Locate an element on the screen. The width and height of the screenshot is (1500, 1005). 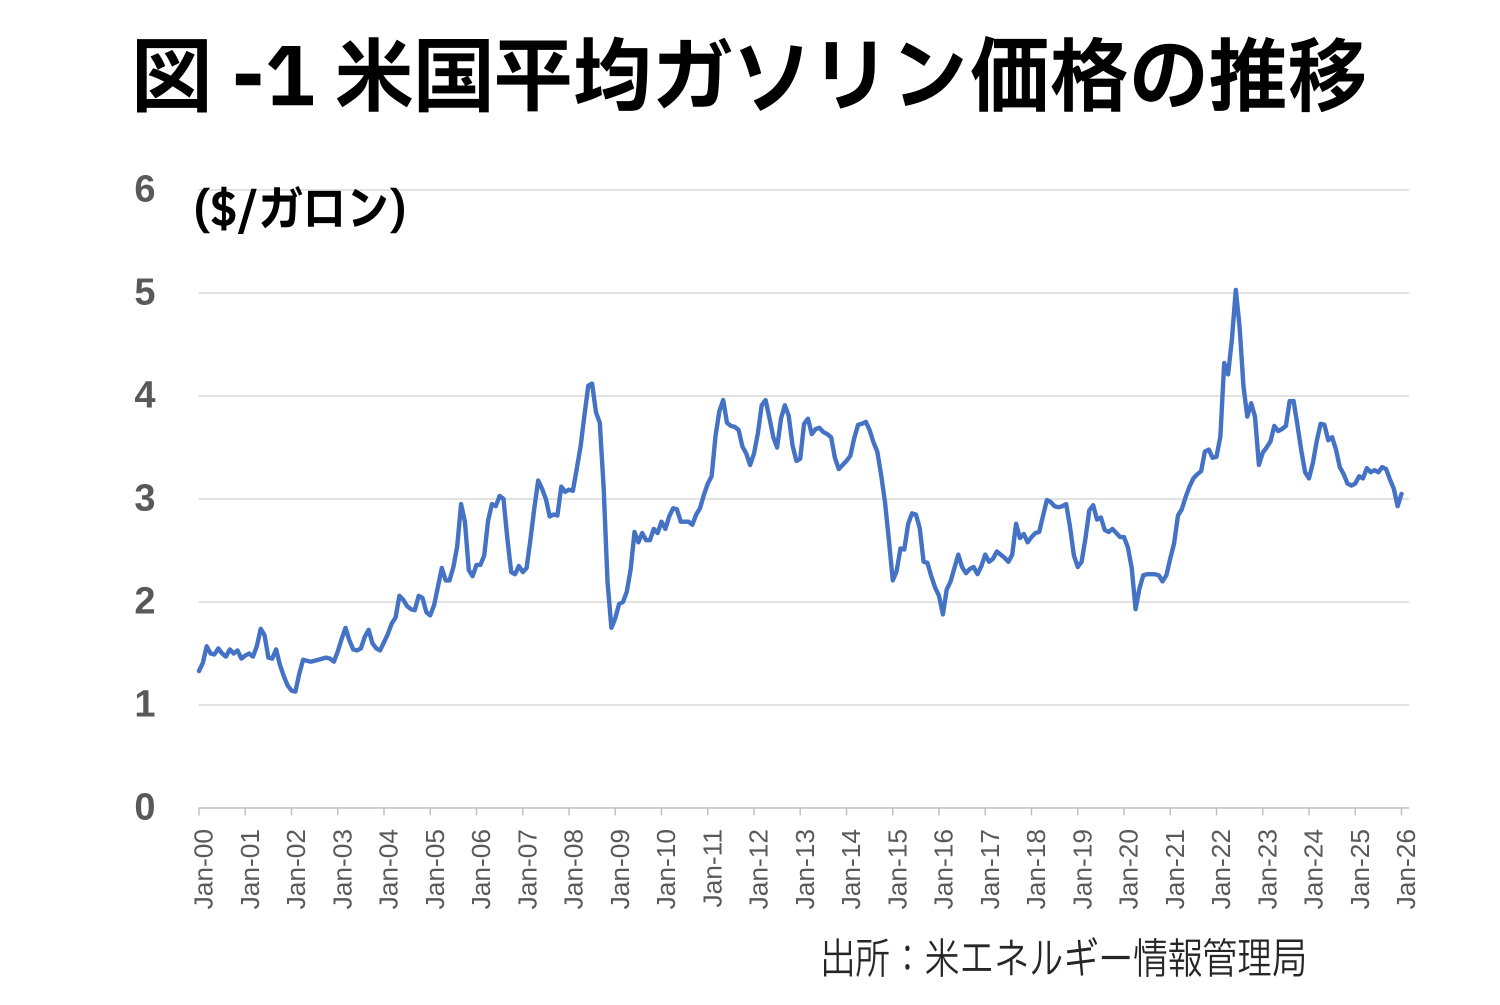
svg-text: Jan-24 is located at coordinates (1314, 869).